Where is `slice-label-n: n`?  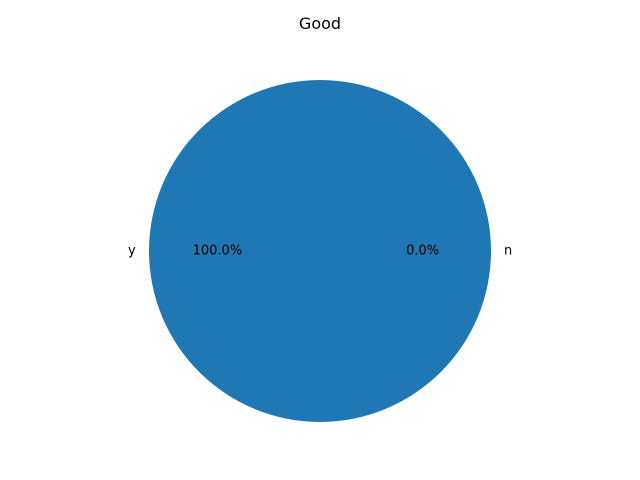 slice-label-n: n is located at coordinates (508, 251).